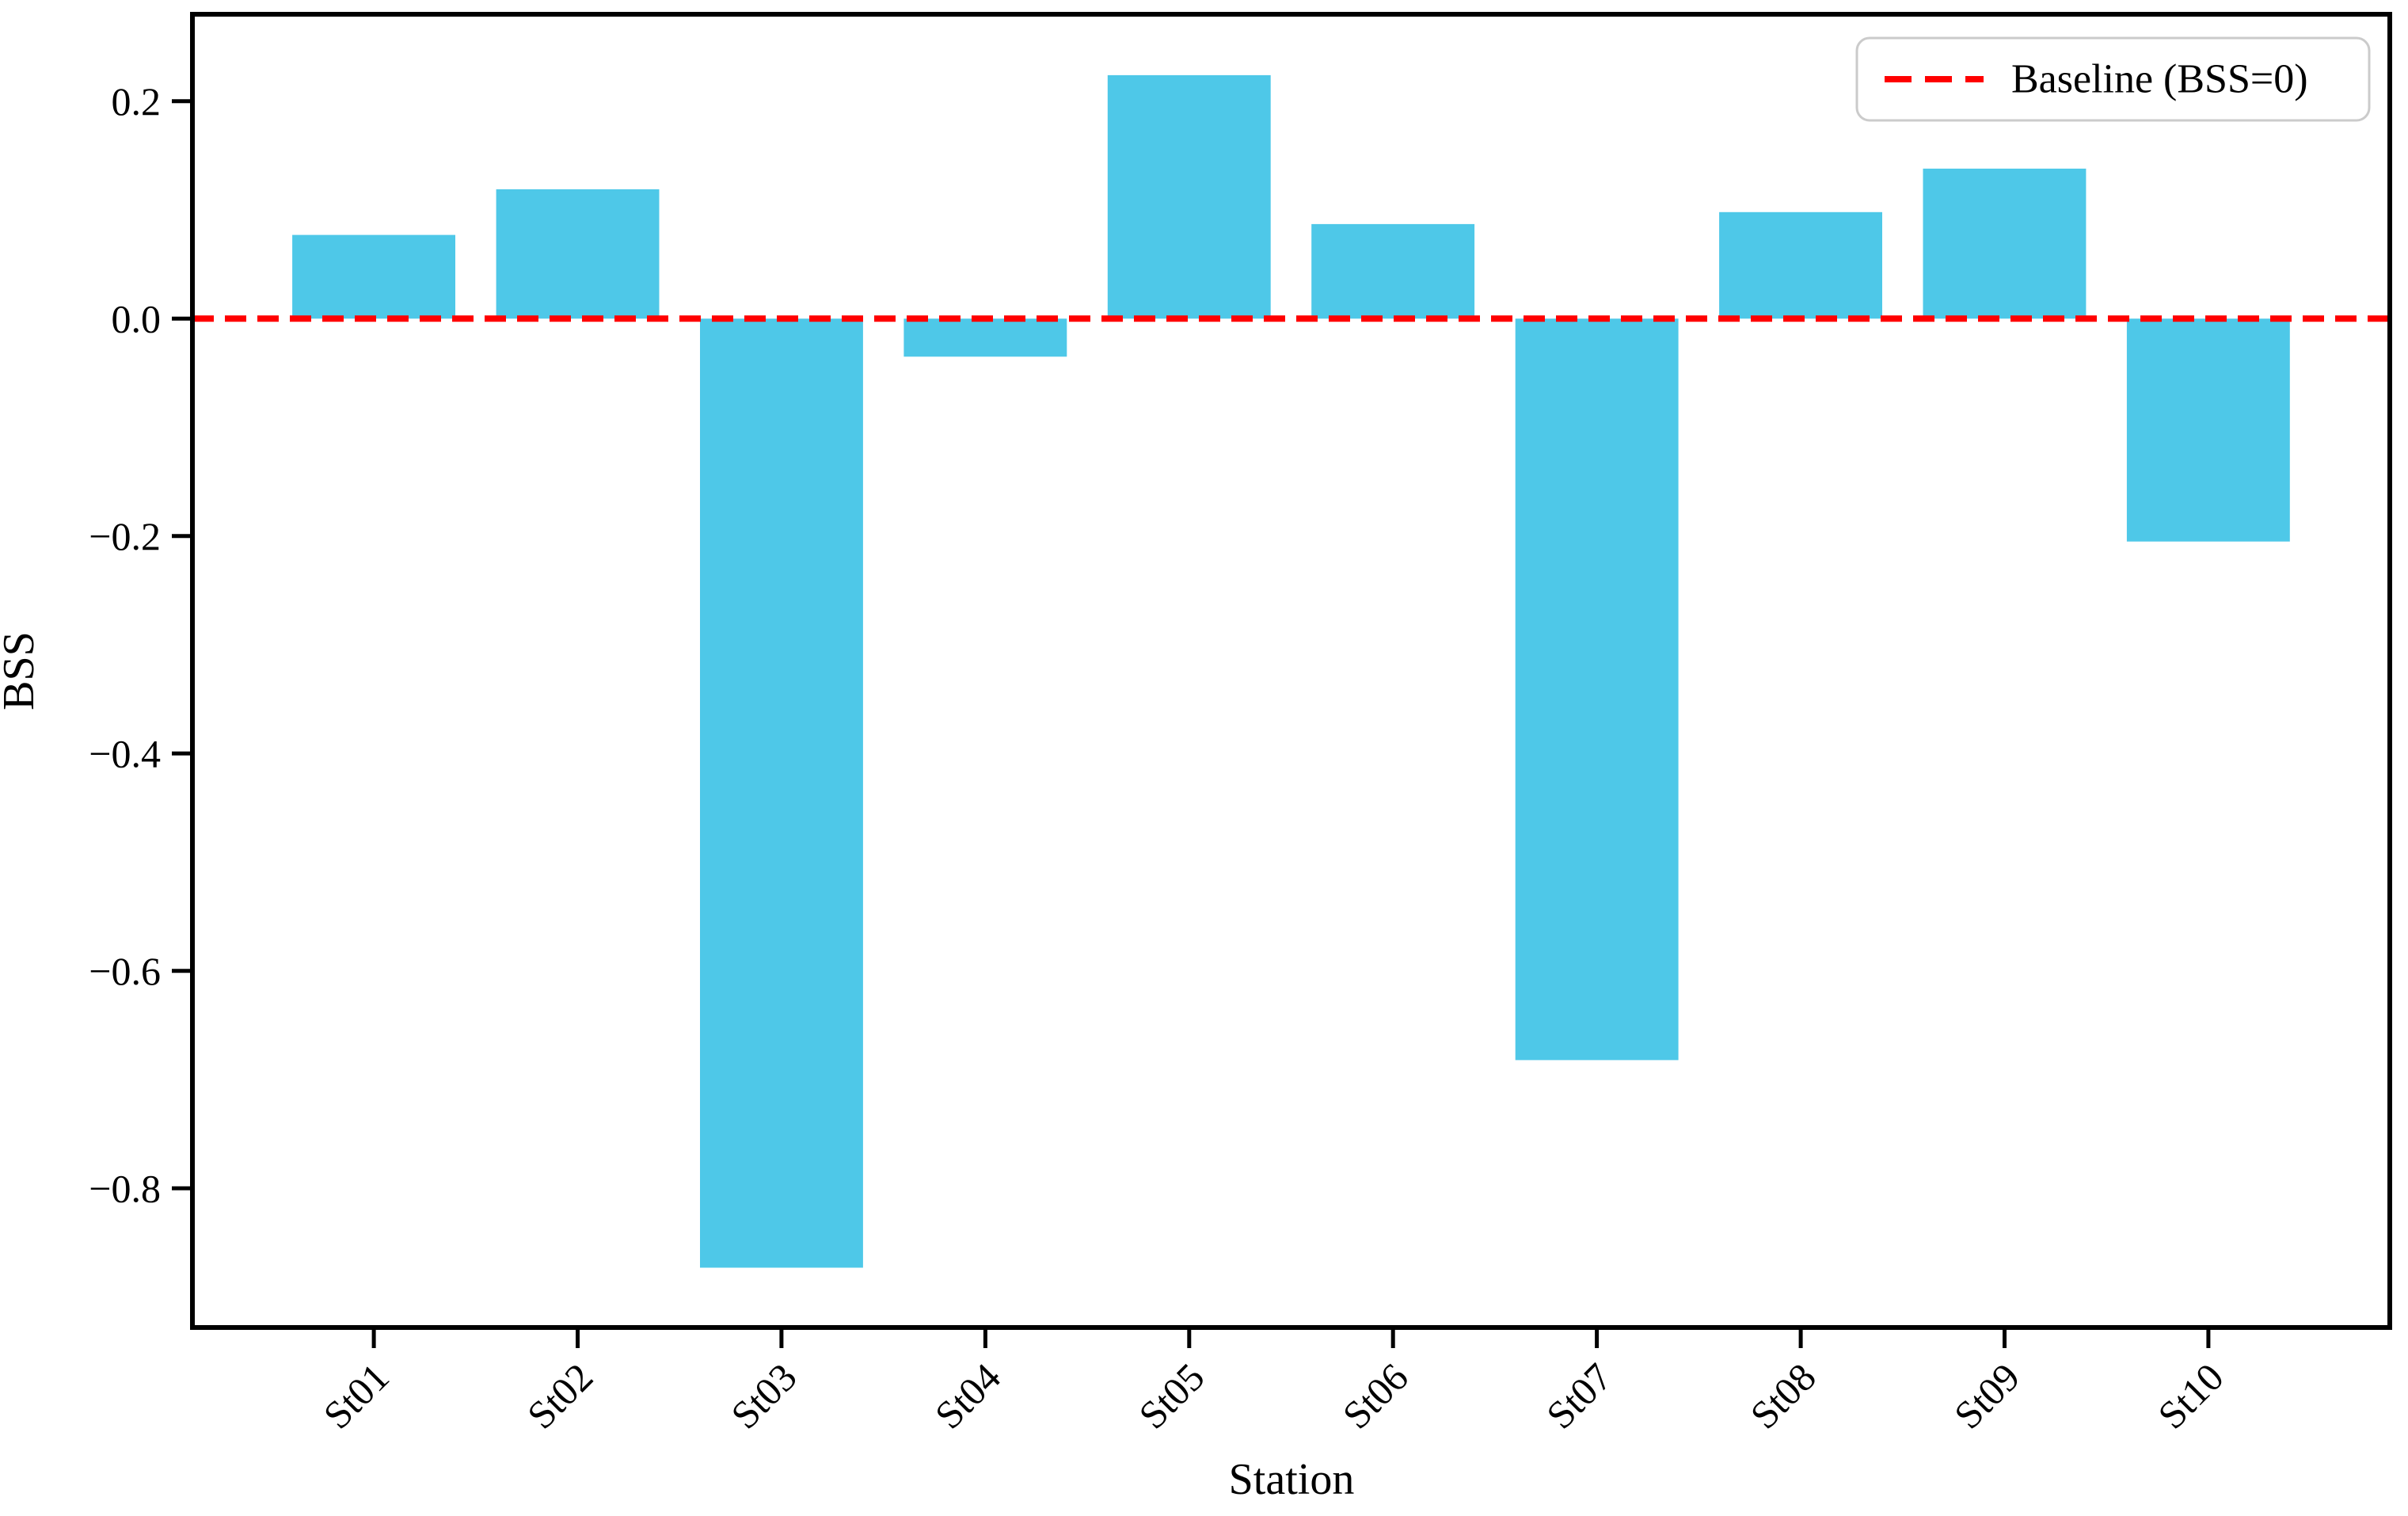 This screenshot has width=2408, height=1516. I want to click on y-tick-label: −0.6, so click(125, 971).